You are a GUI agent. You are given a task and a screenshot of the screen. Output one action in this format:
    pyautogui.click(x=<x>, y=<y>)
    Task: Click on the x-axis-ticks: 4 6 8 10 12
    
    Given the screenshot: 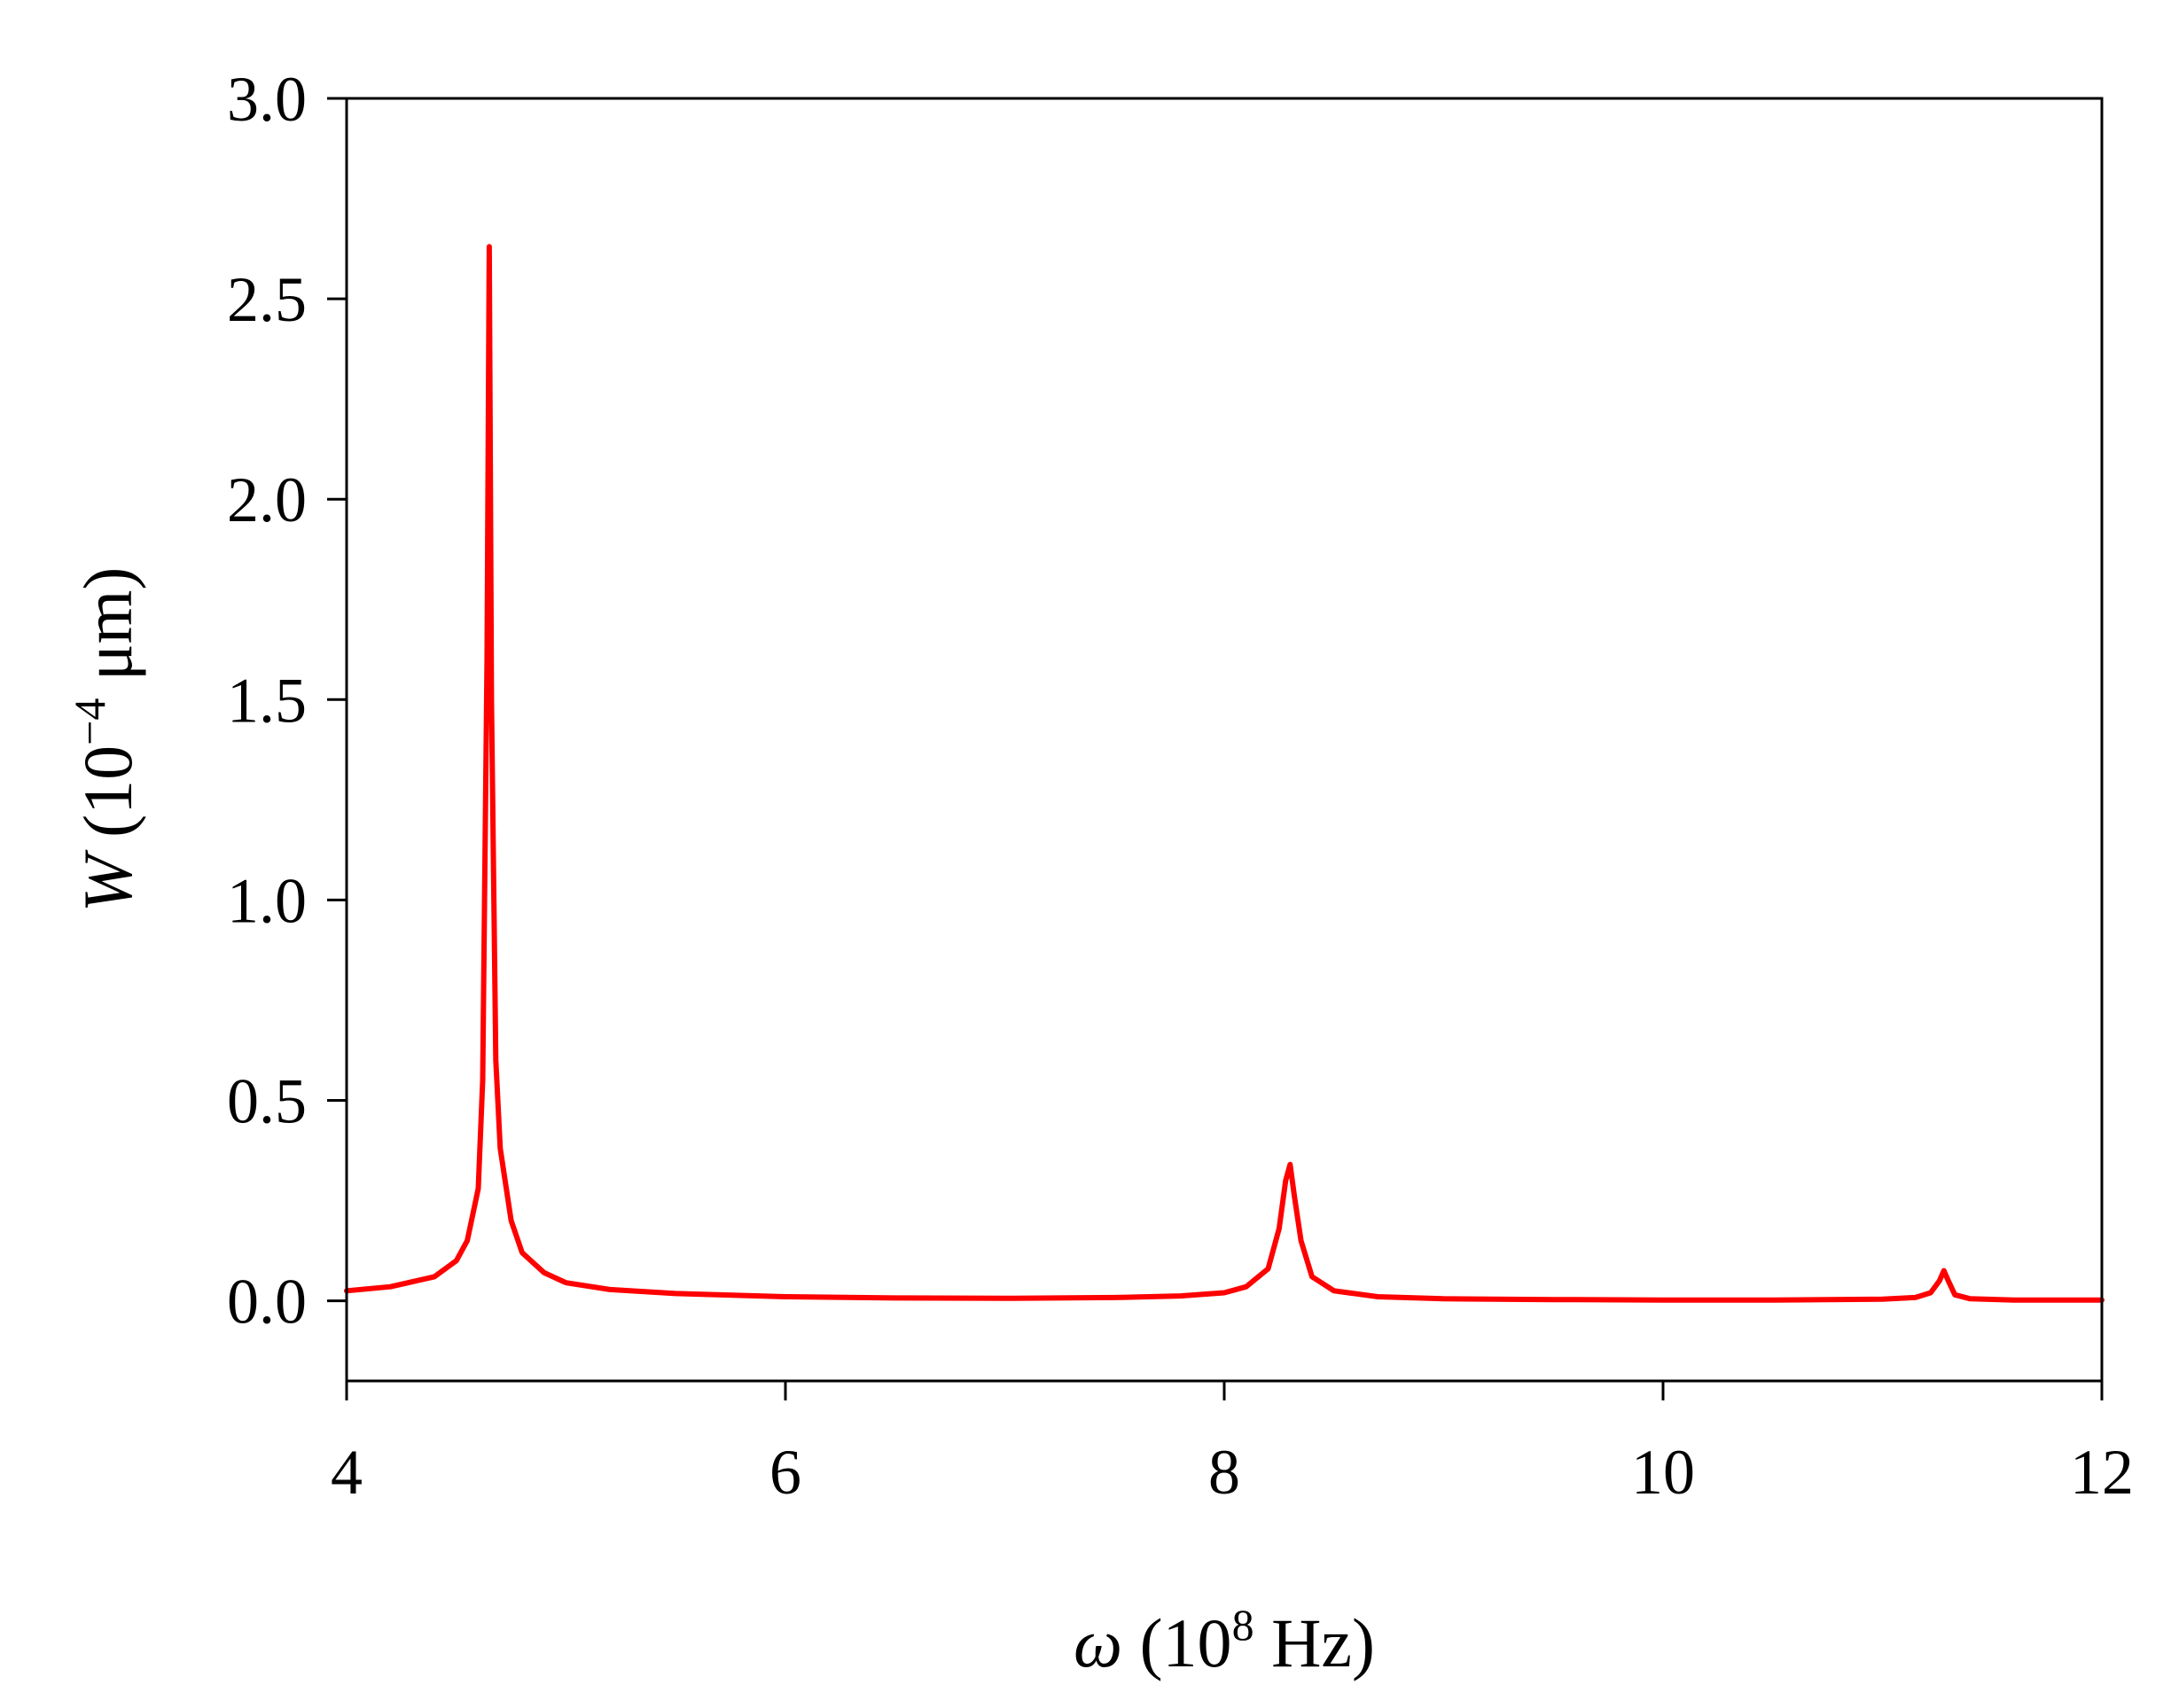 What is the action you would take?
    pyautogui.click(x=1232, y=1445)
    